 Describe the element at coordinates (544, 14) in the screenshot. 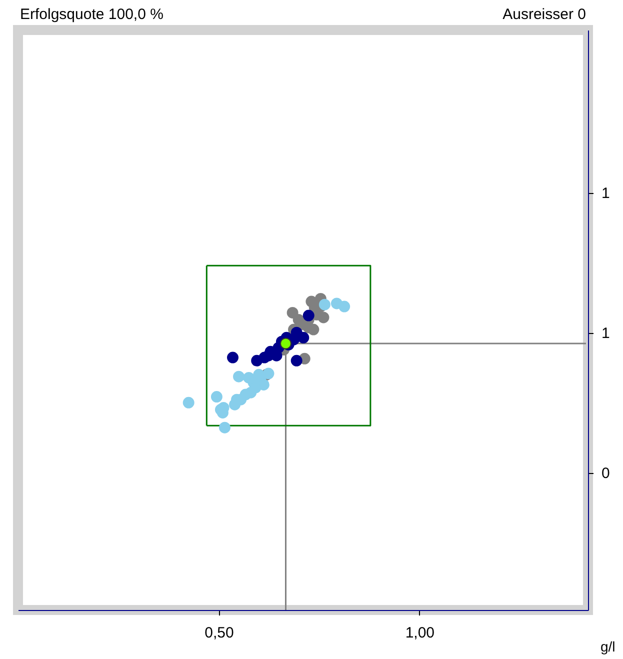

I see `text: Ausreisser 0` at that location.